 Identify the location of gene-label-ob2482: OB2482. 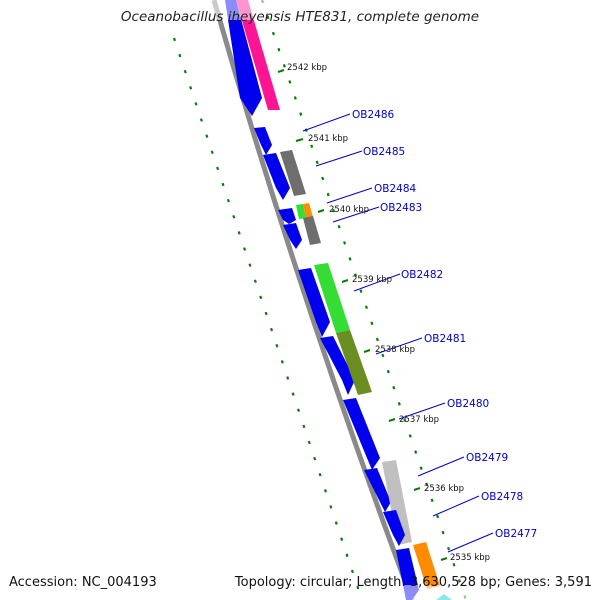
(422, 275).